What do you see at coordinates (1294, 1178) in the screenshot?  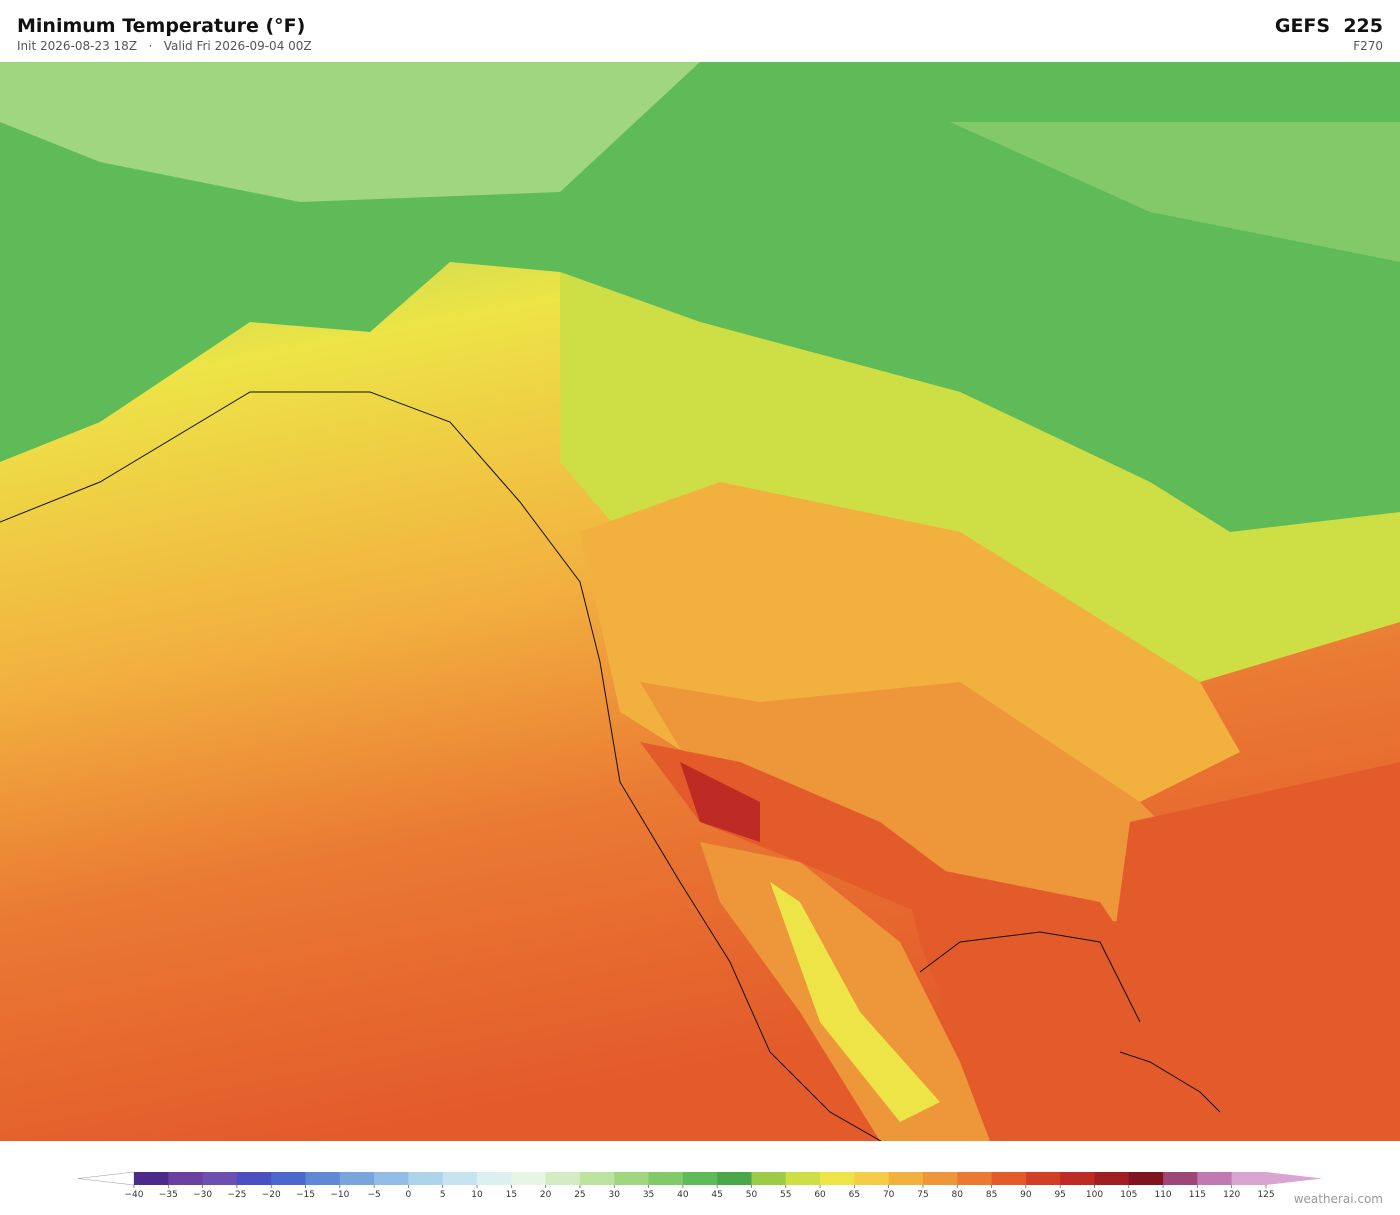 I see `colorbar-over` at bounding box center [1294, 1178].